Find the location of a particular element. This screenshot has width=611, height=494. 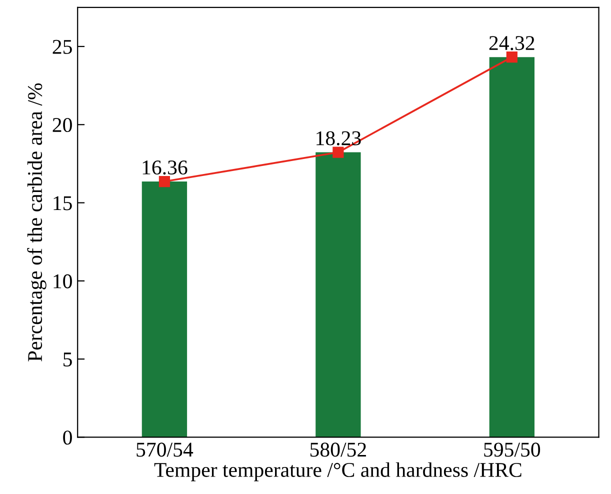

data-label: 24.32 is located at coordinates (511, 43).